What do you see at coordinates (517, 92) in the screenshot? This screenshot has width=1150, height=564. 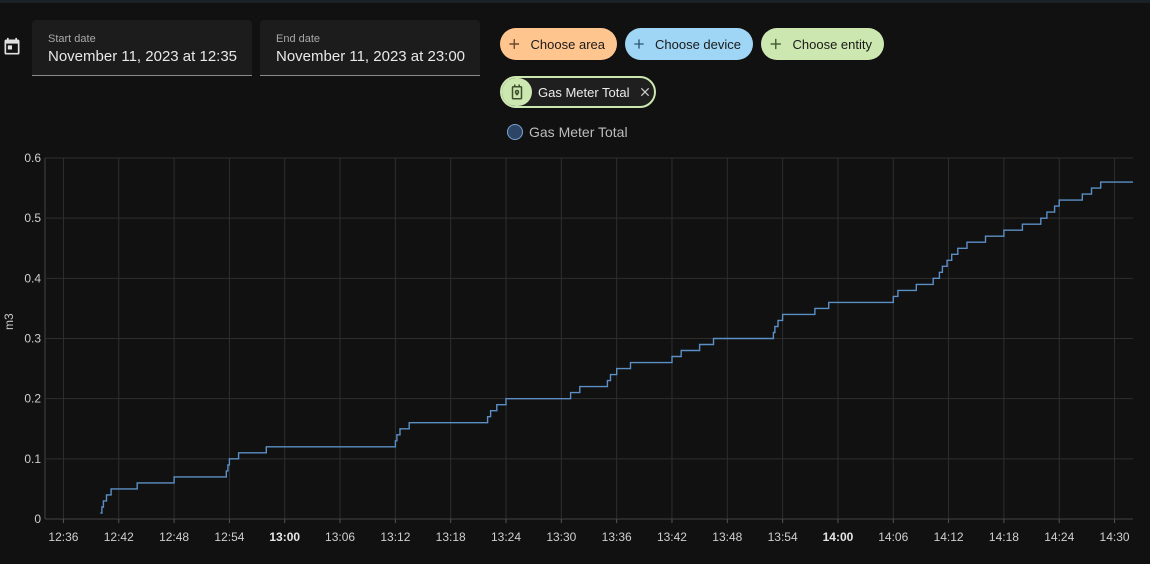 I see `meter-gas-icon` at bounding box center [517, 92].